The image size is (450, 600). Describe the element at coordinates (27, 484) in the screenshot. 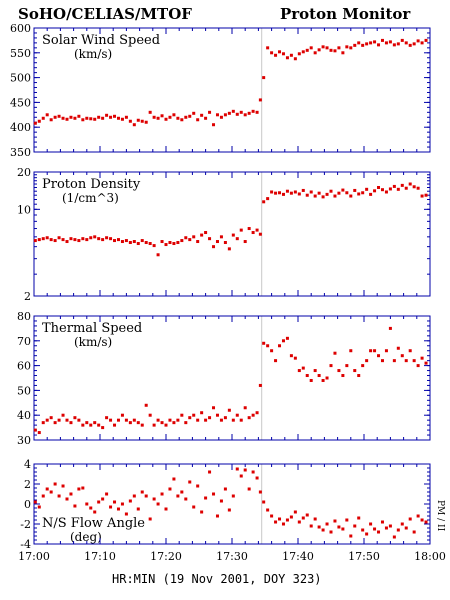

I see `y-tick-label: 2` at that location.